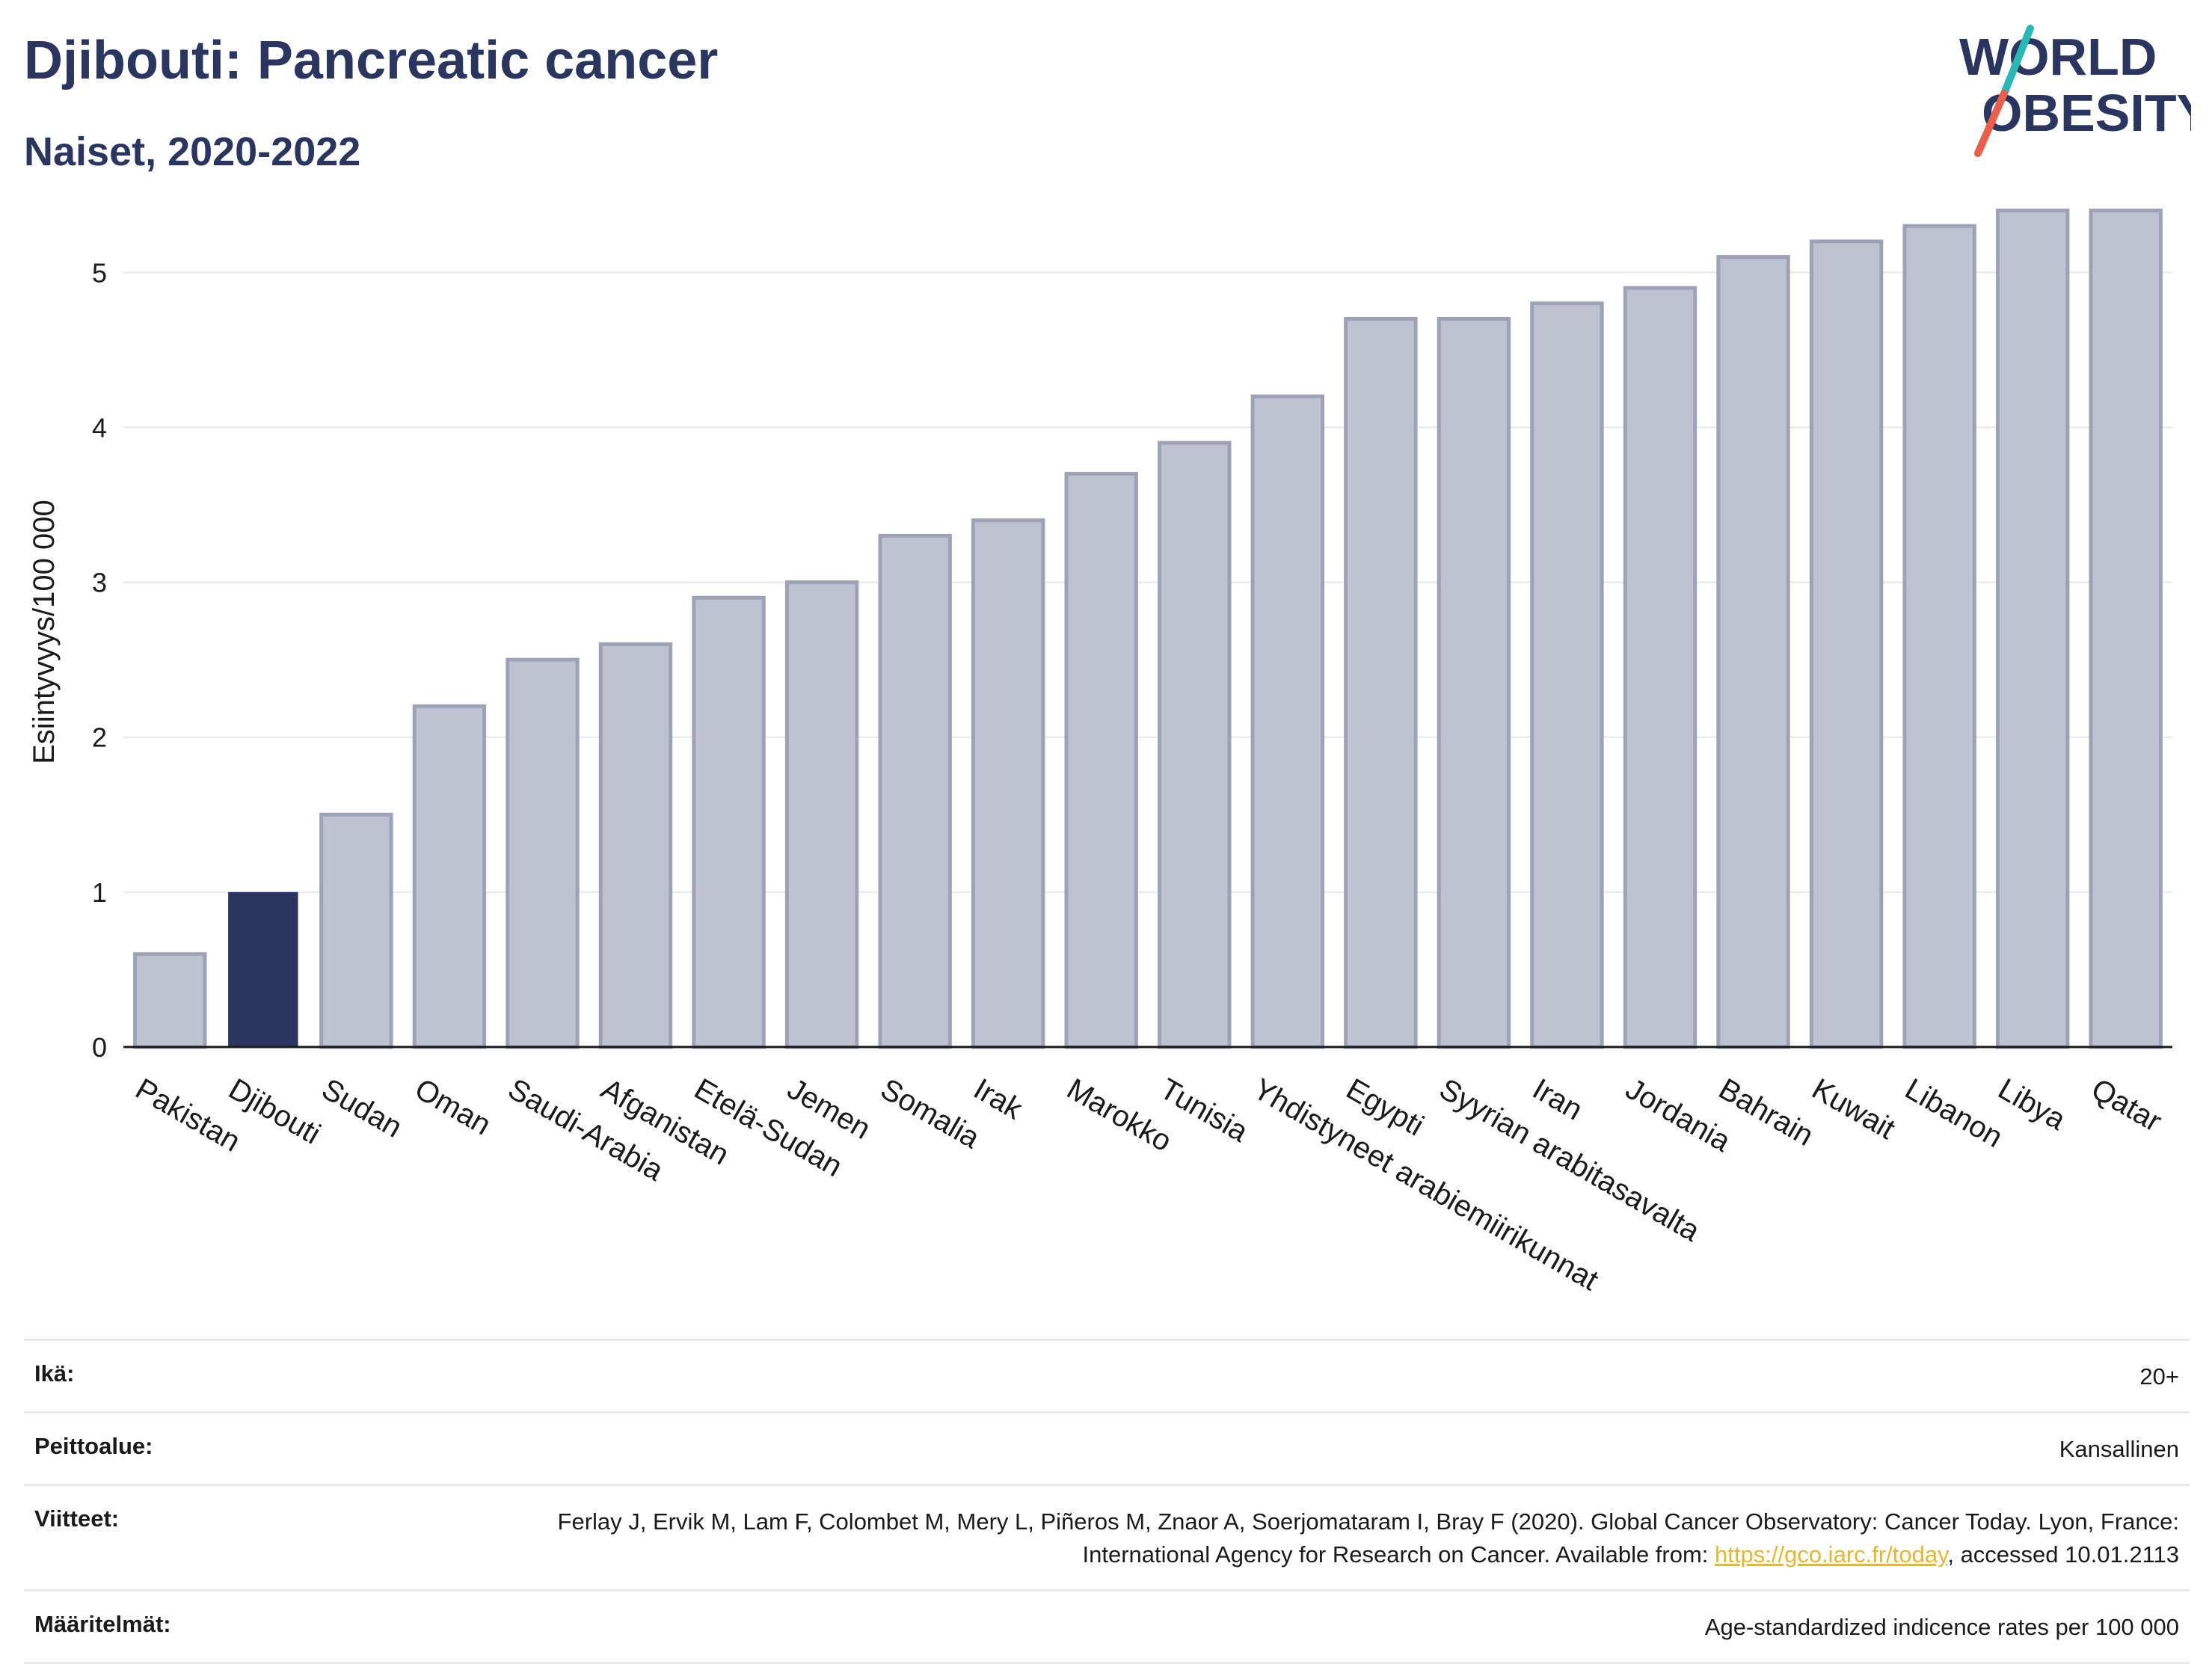 The height and width of the screenshot is (1664, 2212). Describe the element at coordinates (452, 1107) in the screenshot. I see `x-tick-label: Oman` at that location.